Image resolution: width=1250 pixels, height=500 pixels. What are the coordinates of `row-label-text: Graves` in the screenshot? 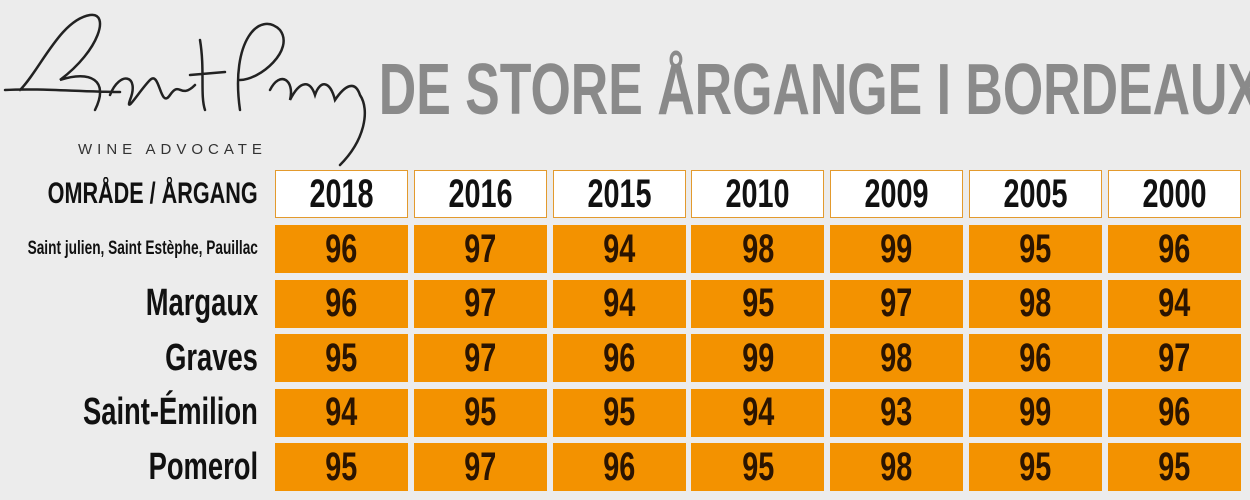 It's located at (211, 357).